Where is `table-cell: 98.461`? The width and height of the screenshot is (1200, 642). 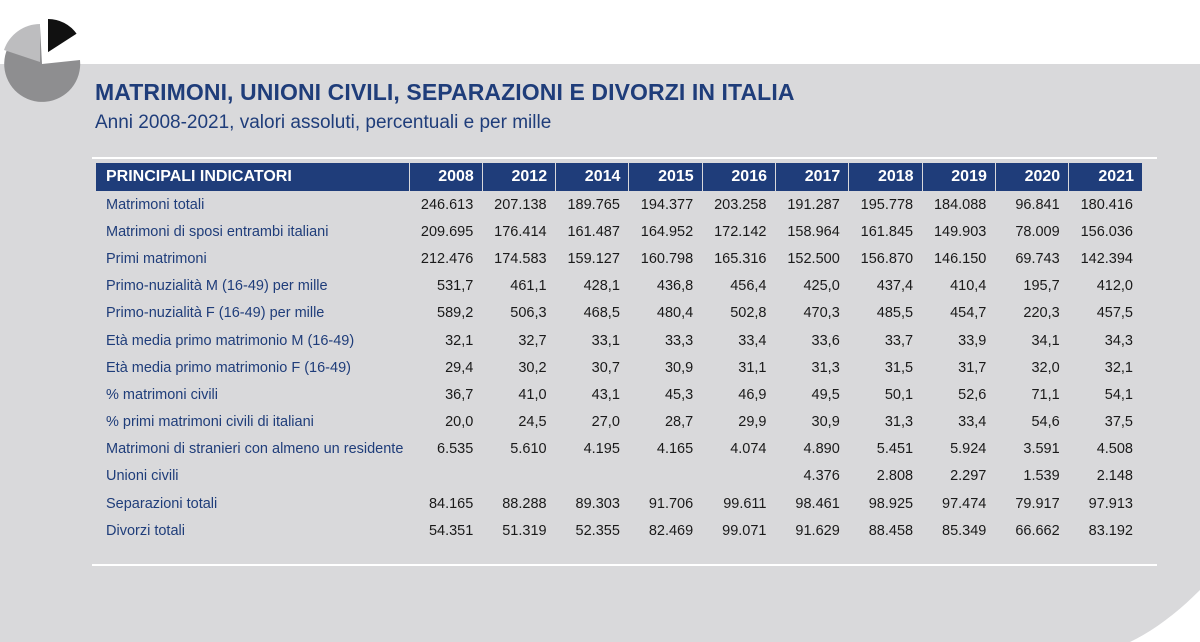 table-cell: 98.461 is located at coordinates (817, 503).